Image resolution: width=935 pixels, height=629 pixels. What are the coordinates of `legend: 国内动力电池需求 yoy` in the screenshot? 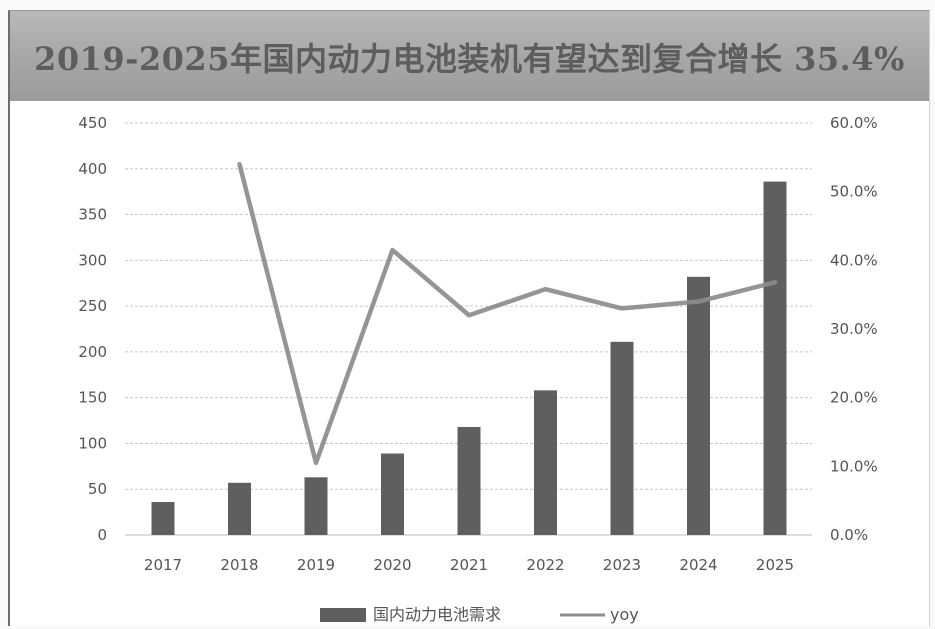 It's located at (479, 614).